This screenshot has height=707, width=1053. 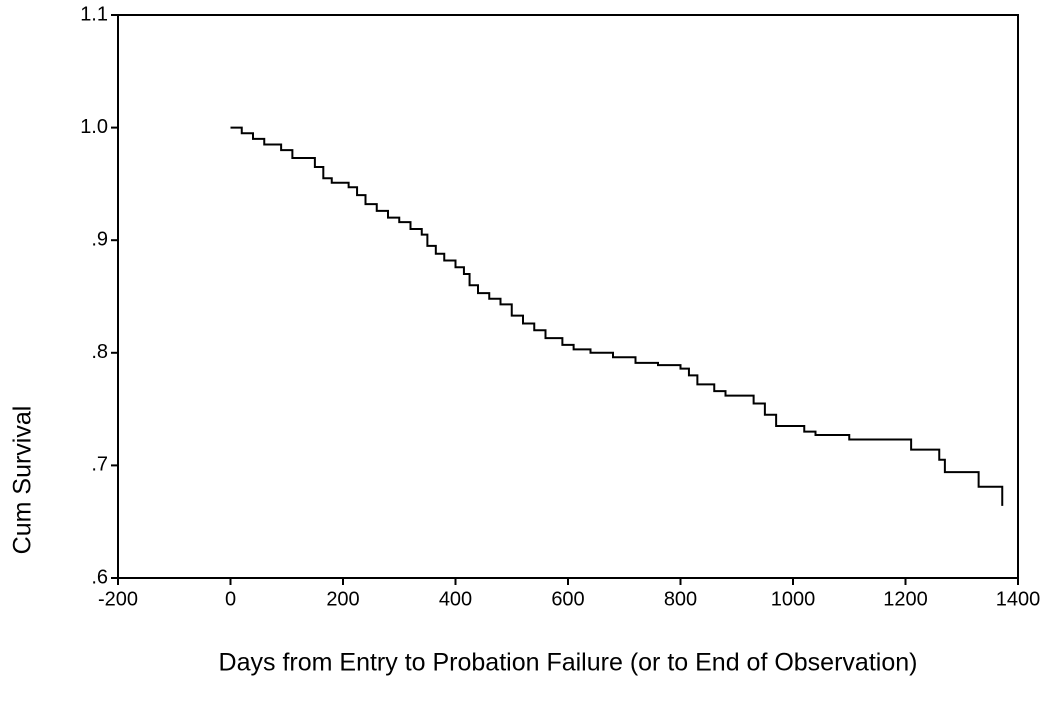 What do you see at coordinates (99, 239) in the screenshot?
I see `y-tick-label: .9` at bounding box center [99, 239].